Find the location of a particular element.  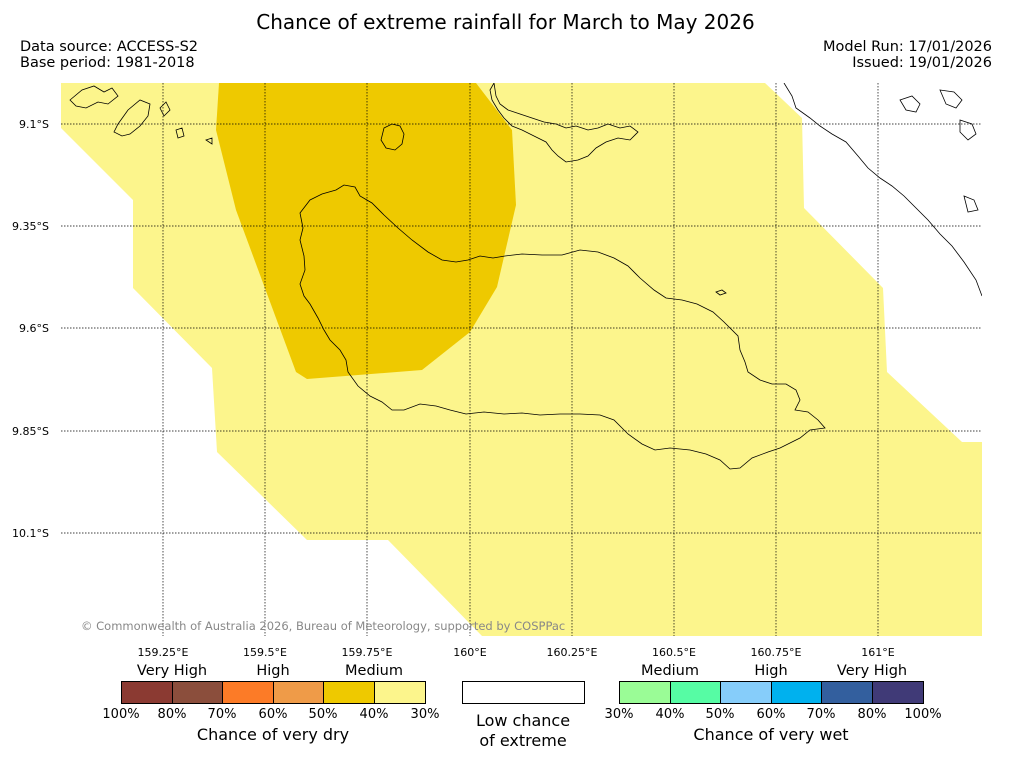

lat-label: 9.6°S is located at coordinates (34, 328).